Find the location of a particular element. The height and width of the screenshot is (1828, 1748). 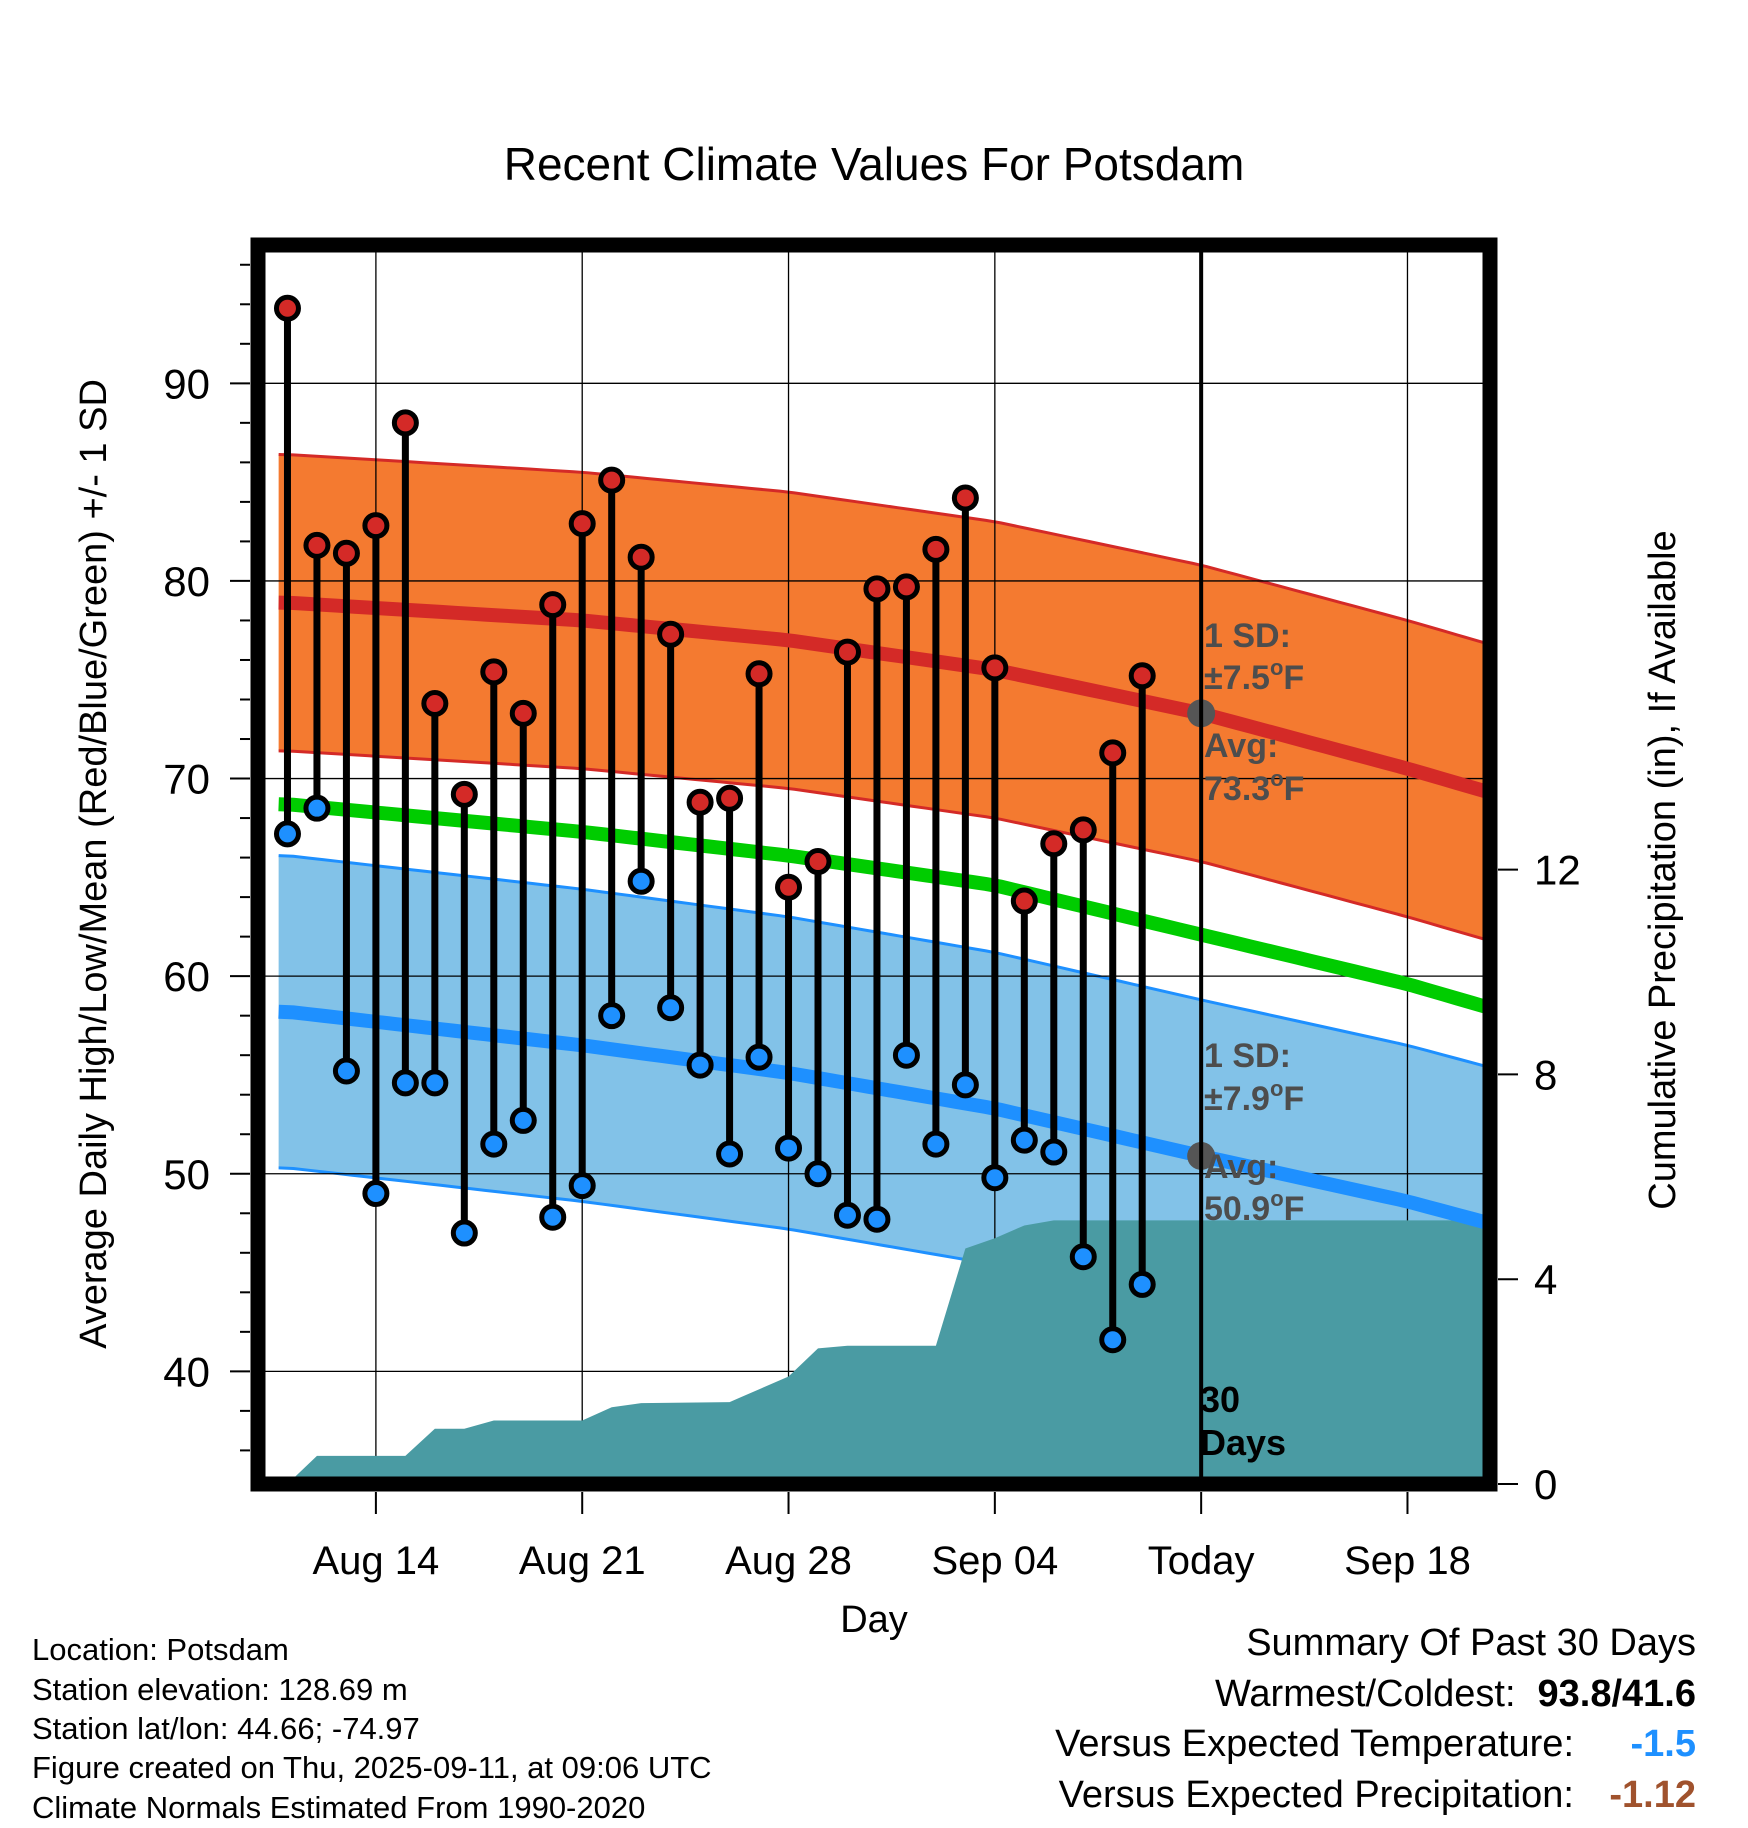

high-avg-value: 73.3oF is located at coordinates (1254, 787).